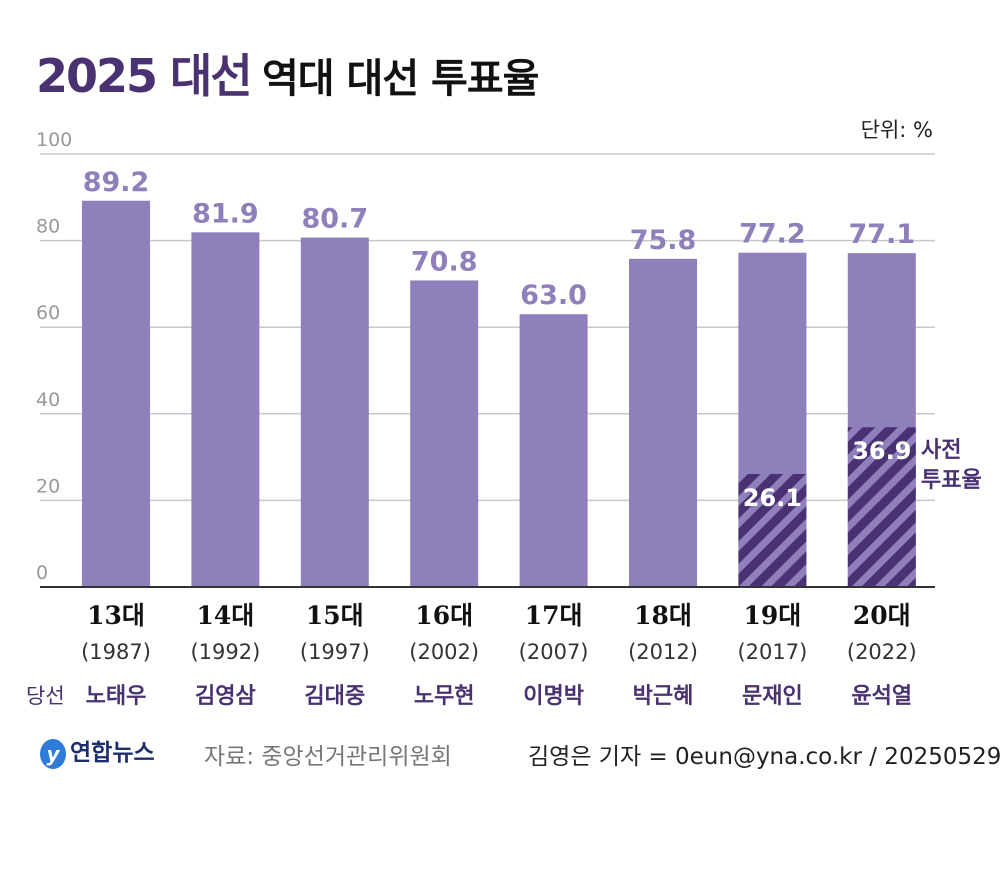  I want to click on data-label: 75.8, so click(663, 240).